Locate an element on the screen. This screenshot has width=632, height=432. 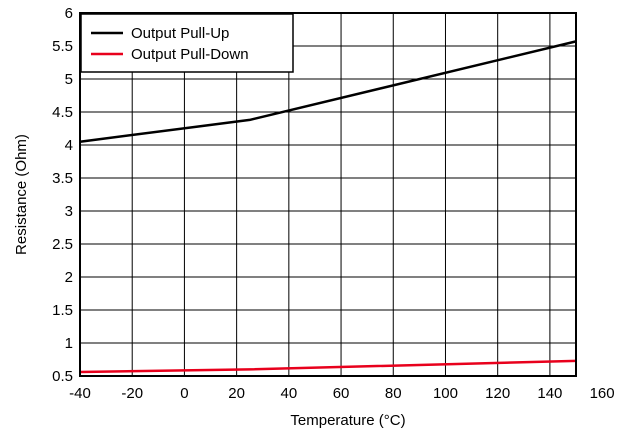
series-line-pull-down is located at coordinates (328, 366).